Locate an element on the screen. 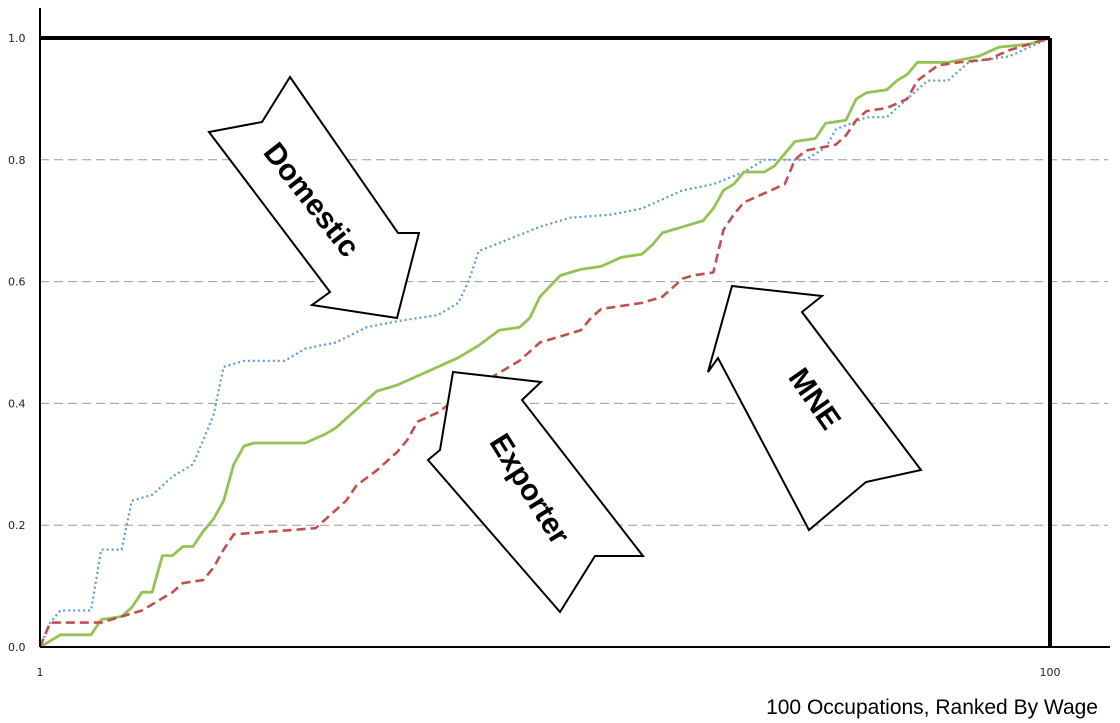  x-tick-label: 1 is located at coordinates (40, 672).